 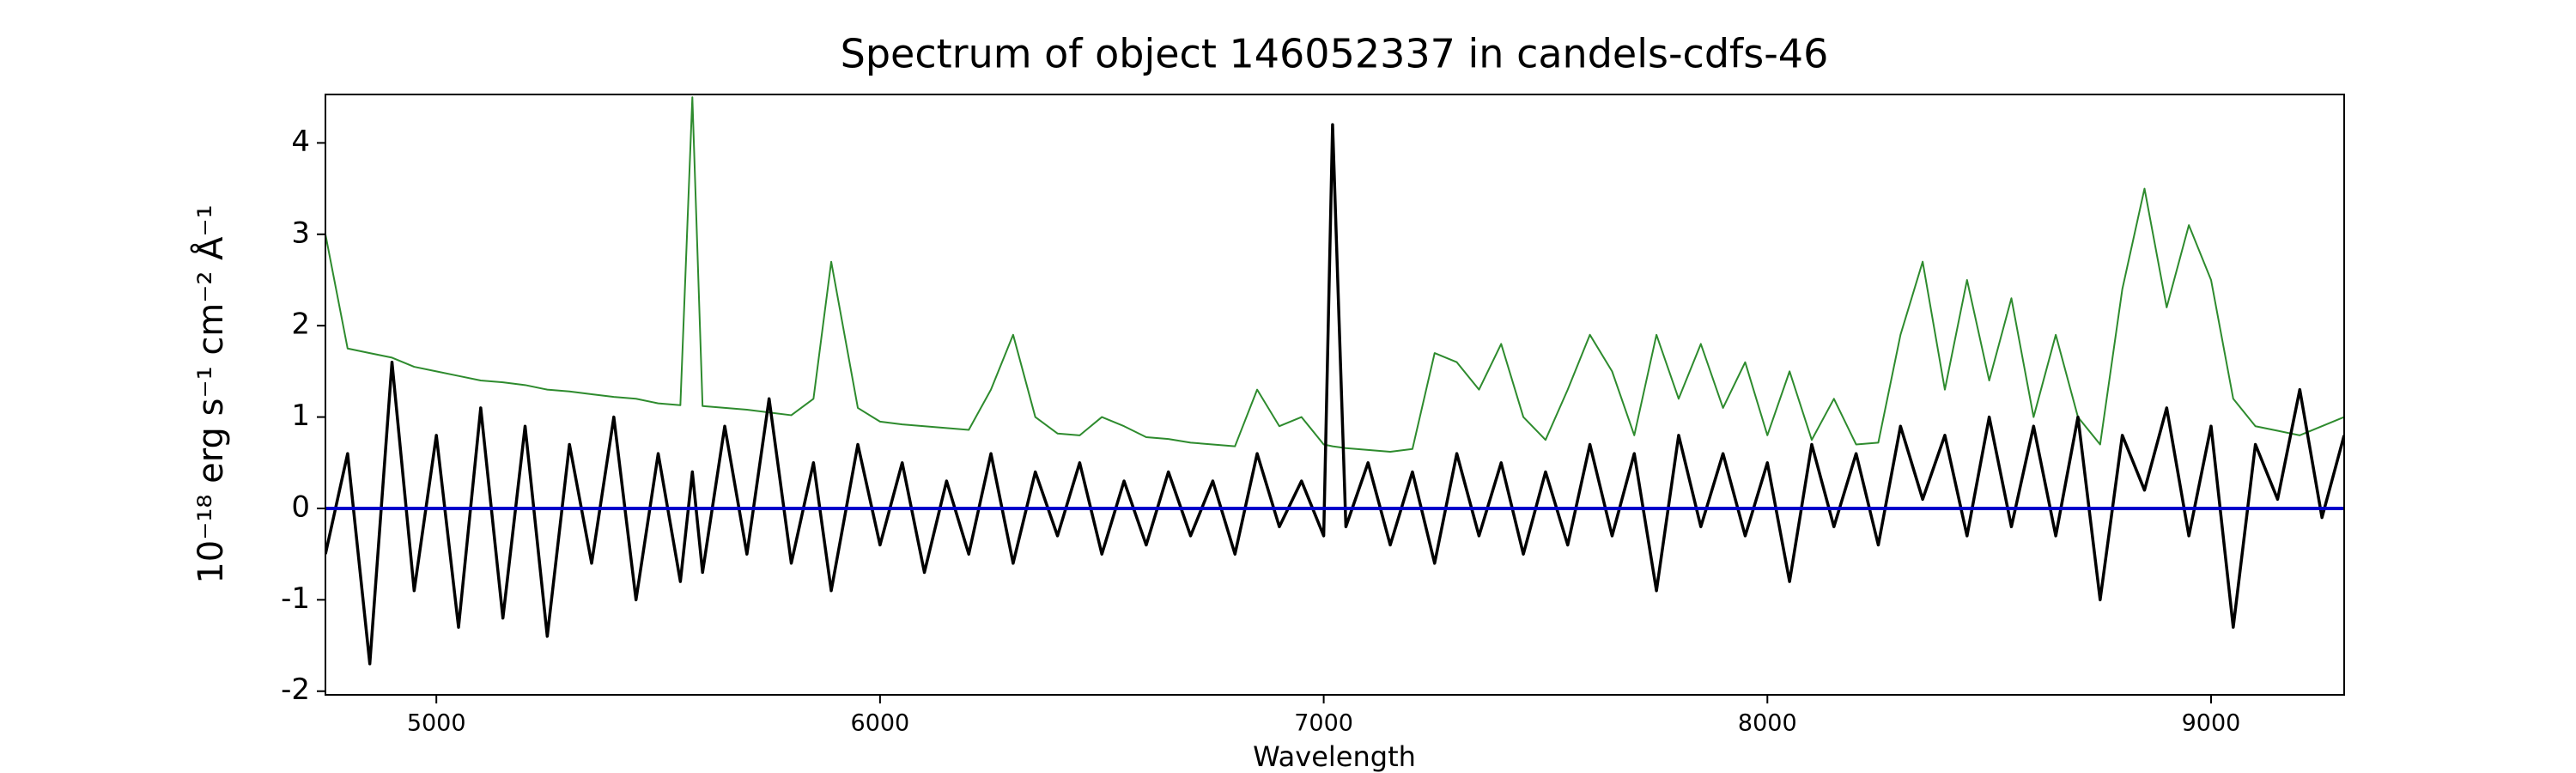 What do you see at coordinates (1334, 756) in the screenshot?
I see `x-axis-label: Wavelength` at bounding box center [1334, 756].